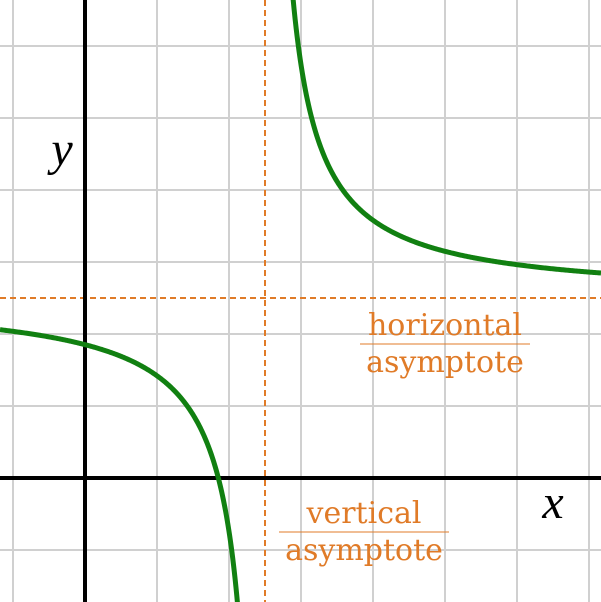  I want to click on y-axis-label: y, so click(59, 149).